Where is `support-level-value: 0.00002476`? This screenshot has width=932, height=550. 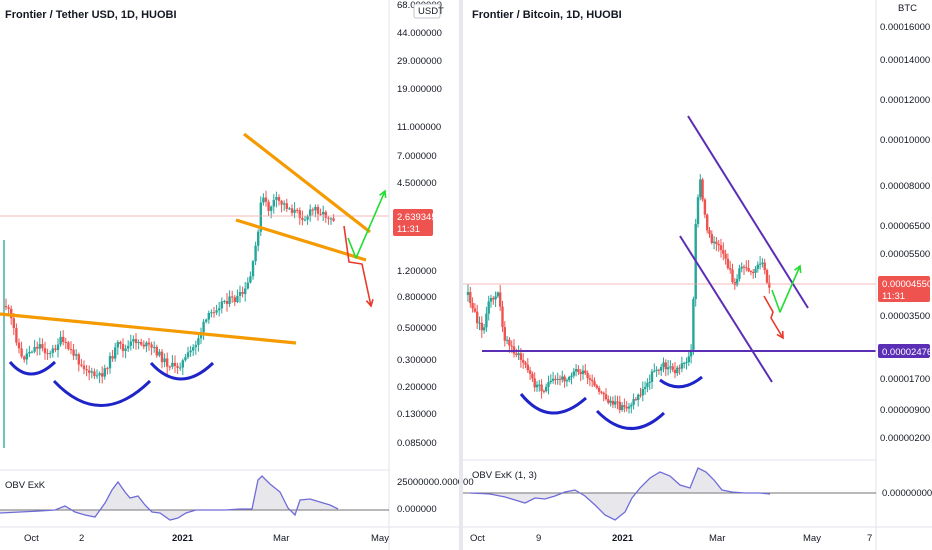
support-level-value: 0.00002476 is located at coordinates (907, 352).